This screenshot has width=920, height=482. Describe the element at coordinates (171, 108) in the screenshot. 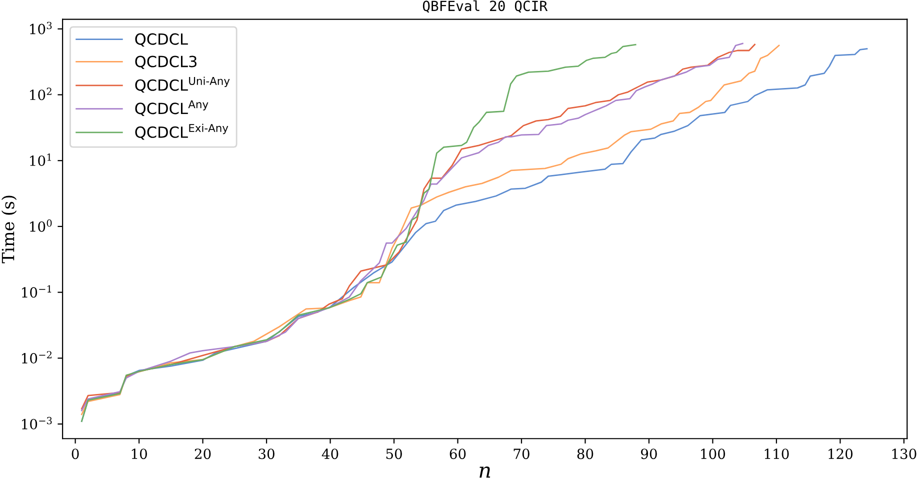

I see `legend-label: QCDCL$^{Any}$` at that location.